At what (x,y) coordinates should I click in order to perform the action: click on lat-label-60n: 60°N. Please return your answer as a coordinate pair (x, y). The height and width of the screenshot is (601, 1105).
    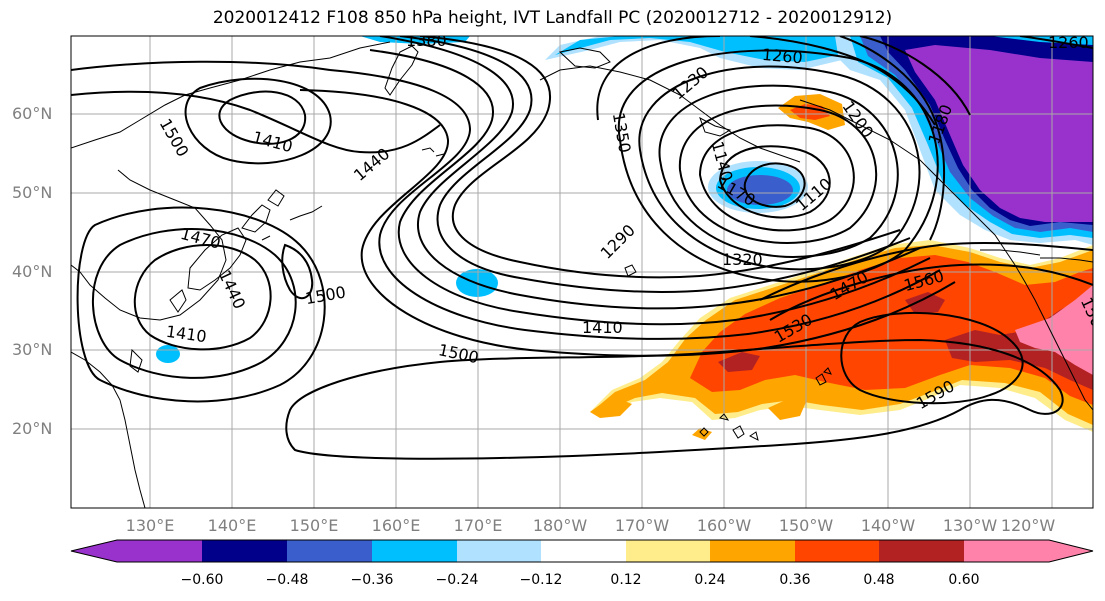
    Looking at the image, I should click on (32, 113).